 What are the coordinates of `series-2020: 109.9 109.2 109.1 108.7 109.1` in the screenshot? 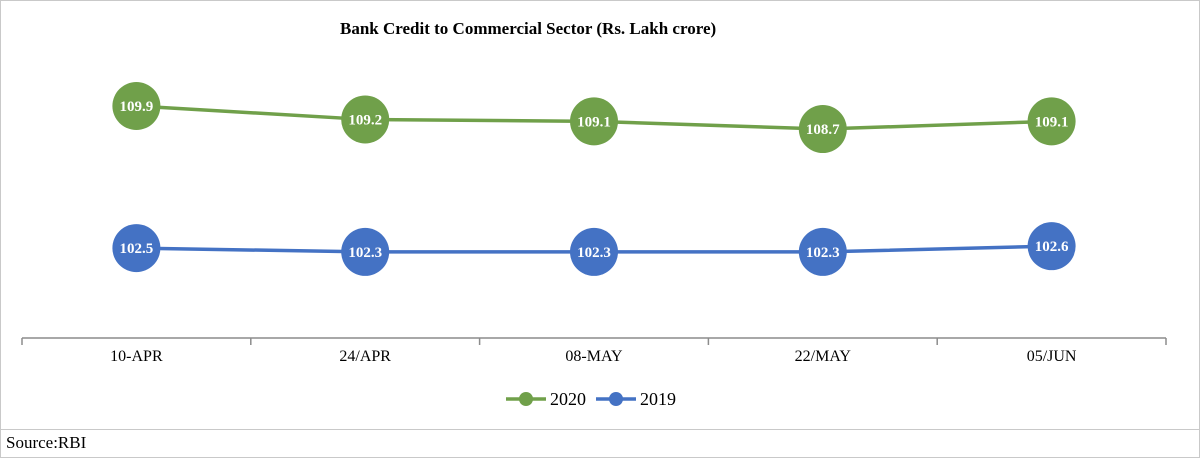 It's located at (594, 118).